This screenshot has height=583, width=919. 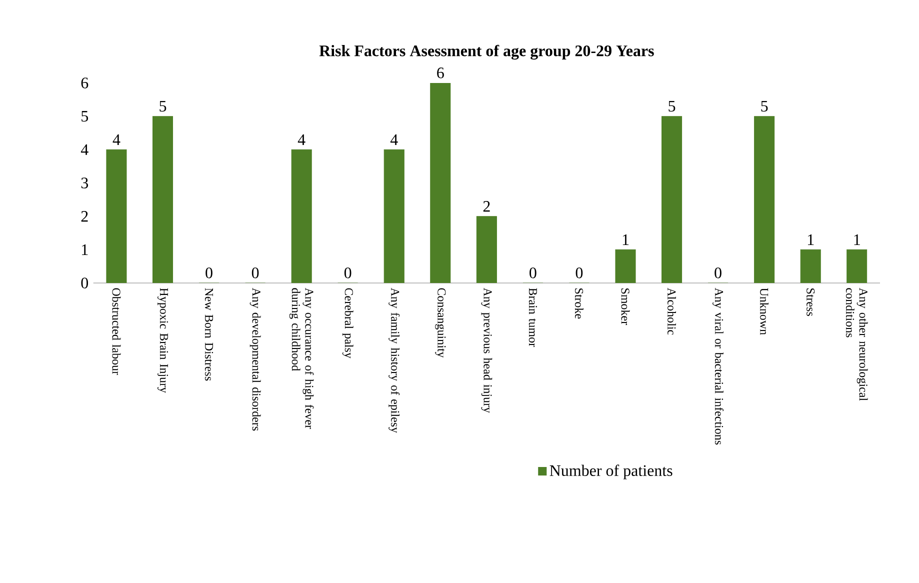 What do you see at coordinates (625, 306) in the screenshot?
I see `x-tick-label: Smoker` at bounding box center [625, 306].